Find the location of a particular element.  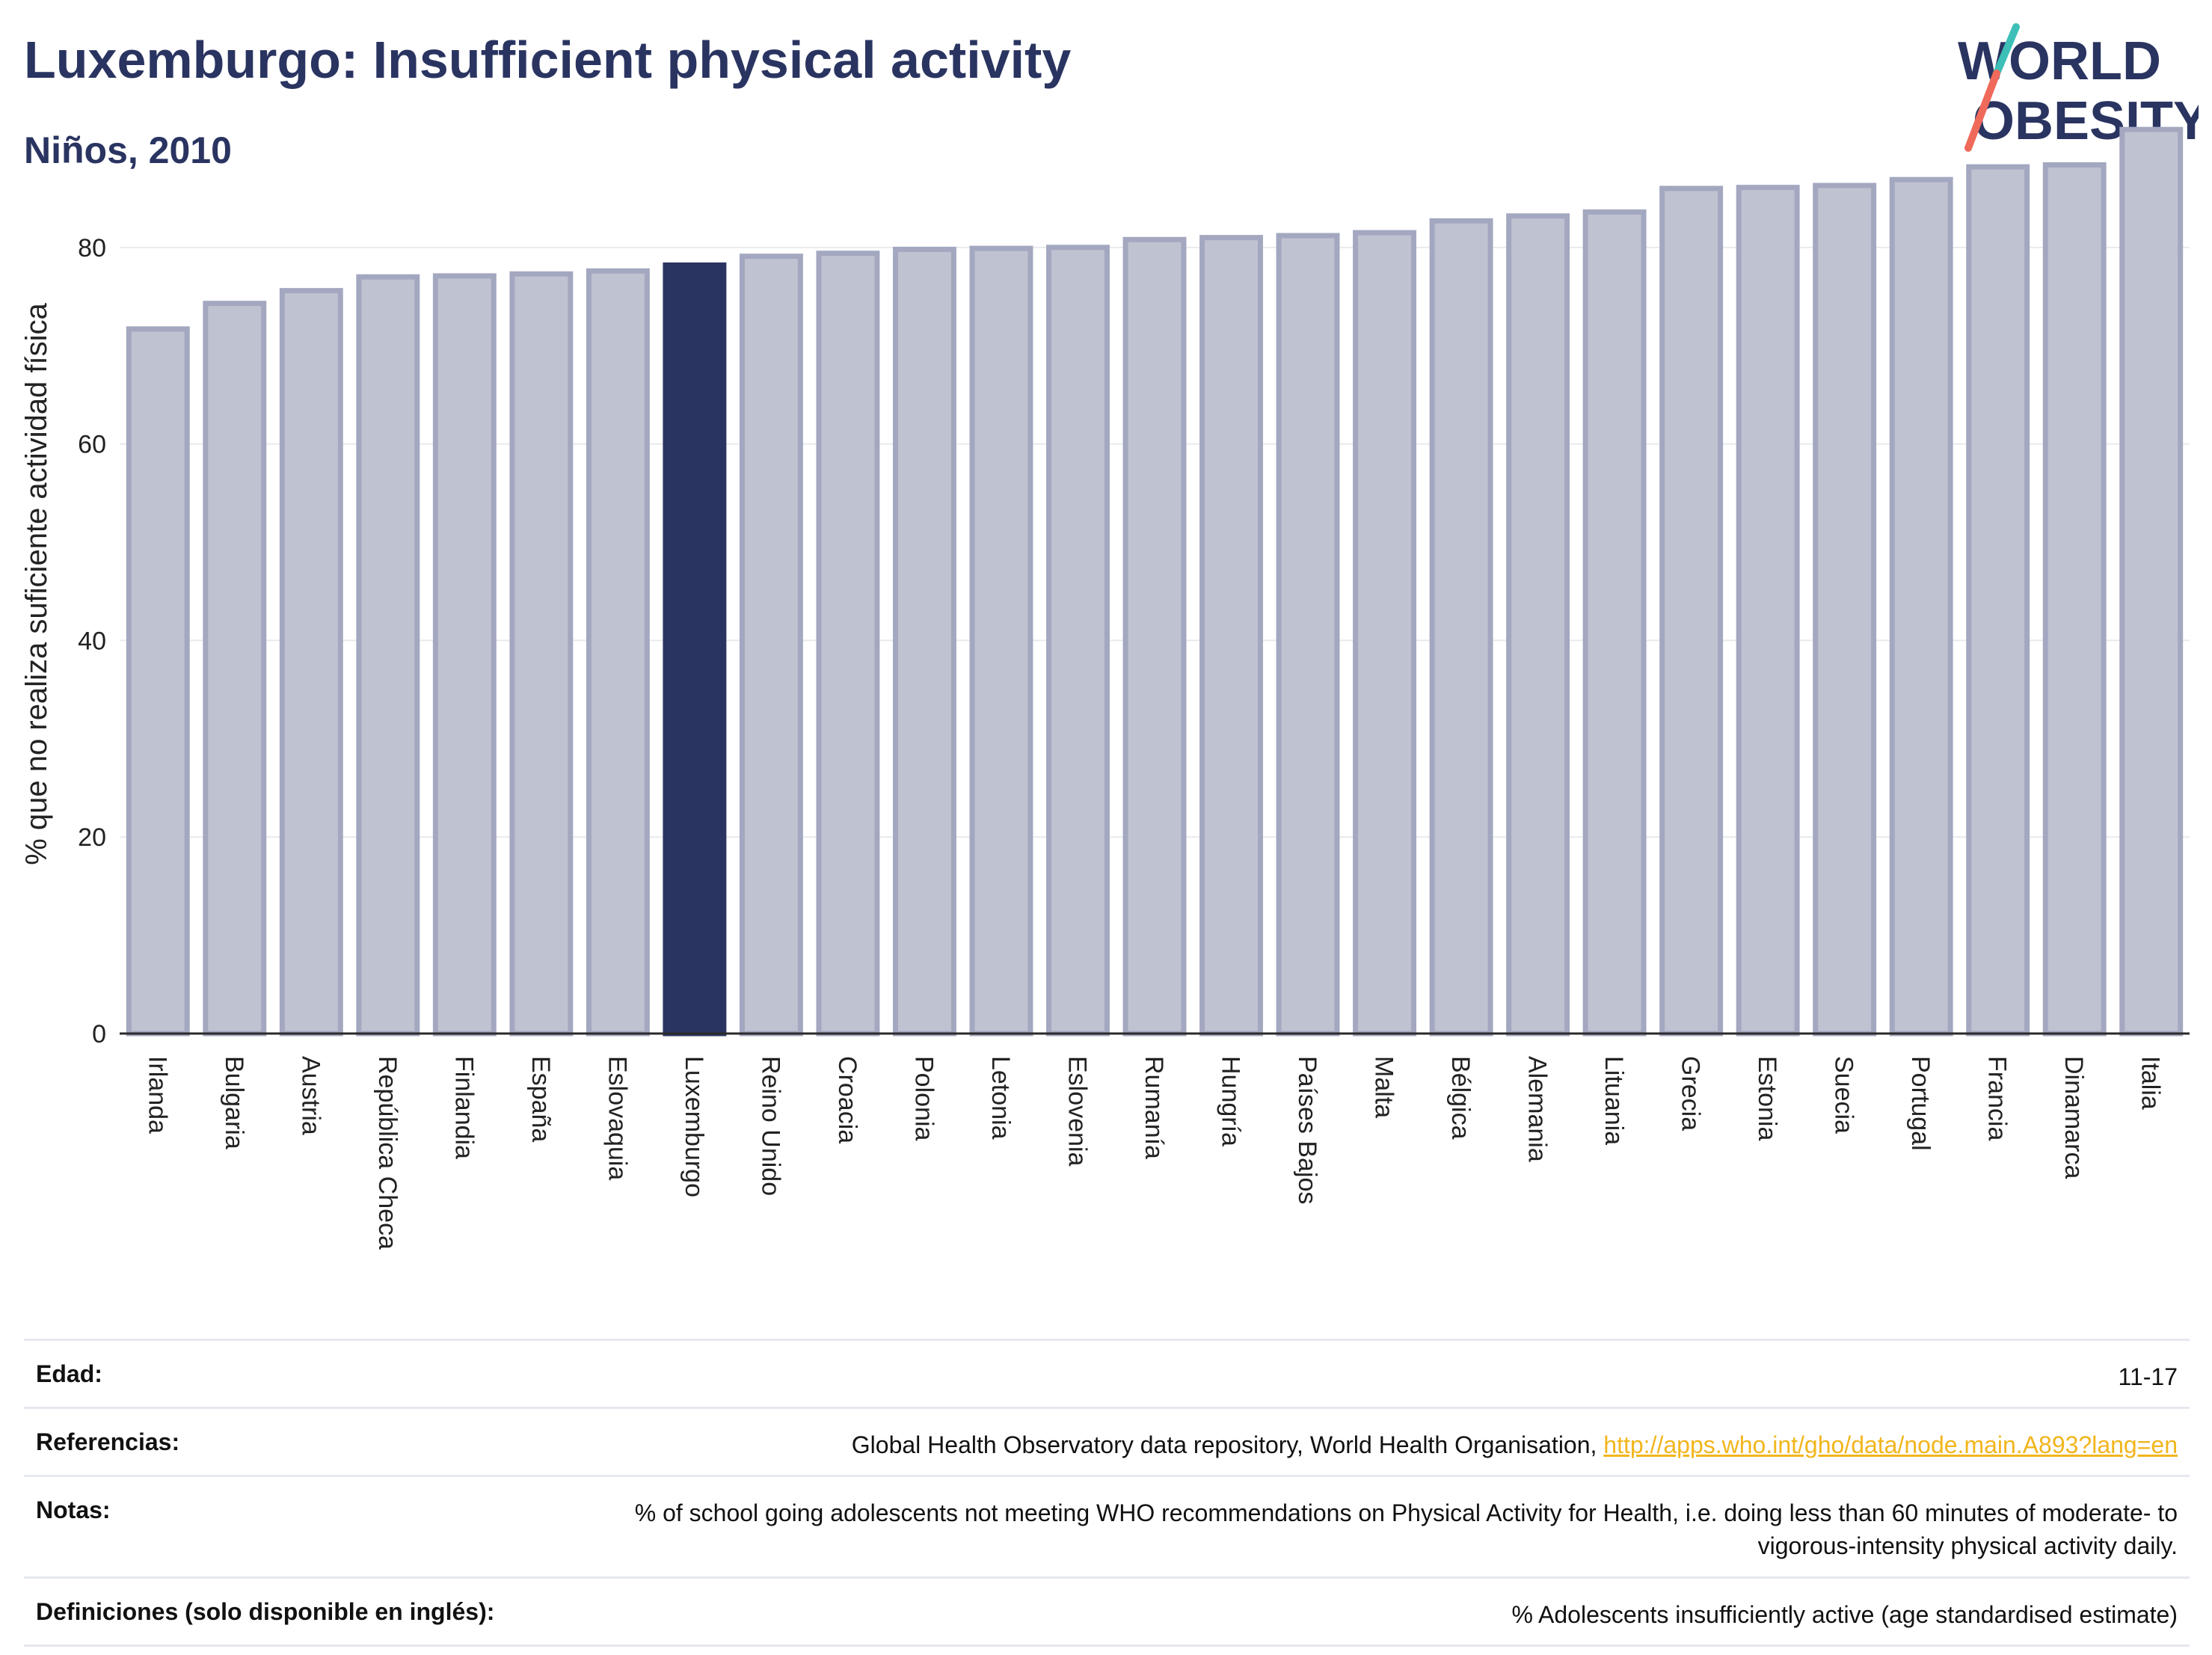

x-tick-label: Eslovenia is located at coordinates (1077, 1111).